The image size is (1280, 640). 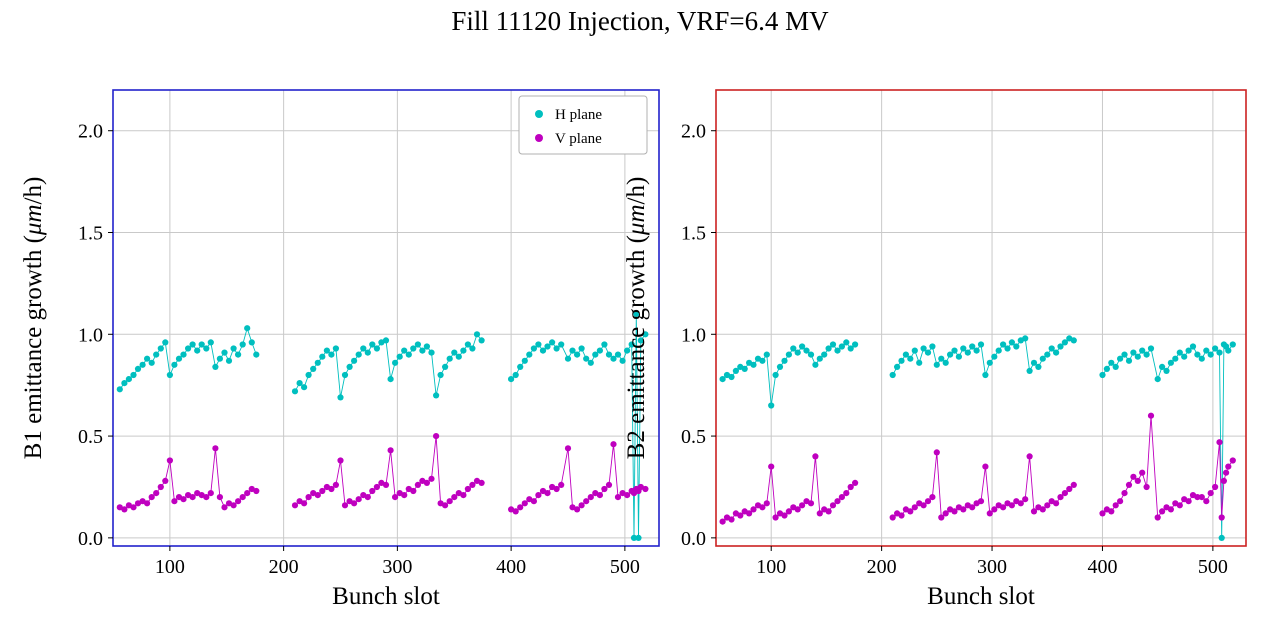 I want to click on y-tick-label: 2.0, so click(x=693, y=132).